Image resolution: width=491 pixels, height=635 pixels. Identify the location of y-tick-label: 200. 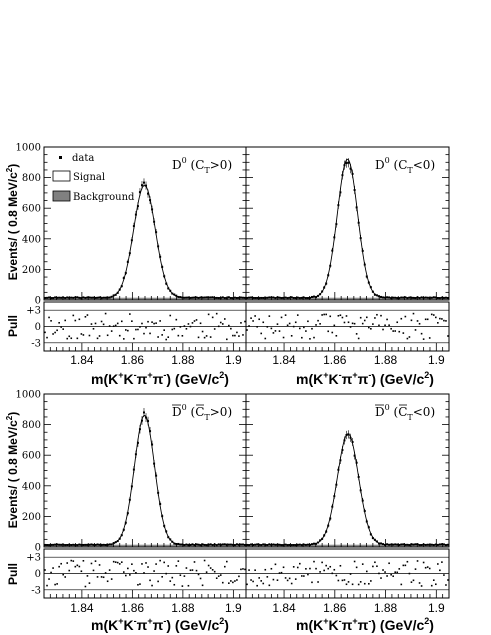
(31, 517).